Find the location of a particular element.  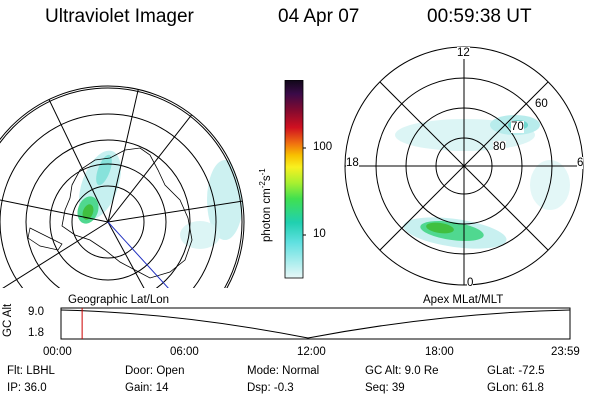

info-gain: Gain: 14 is located at coordinates (147, 388).